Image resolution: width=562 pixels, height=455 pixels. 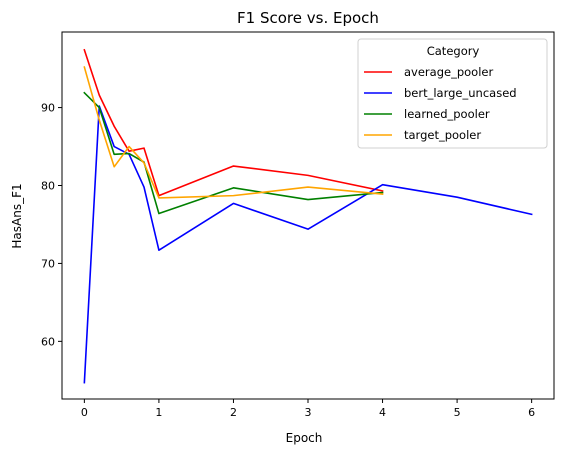 What do you see at coordinates (233, 412) in the screenshot?
I see `x-tick-label: 2` at bounding box center [233, 412].